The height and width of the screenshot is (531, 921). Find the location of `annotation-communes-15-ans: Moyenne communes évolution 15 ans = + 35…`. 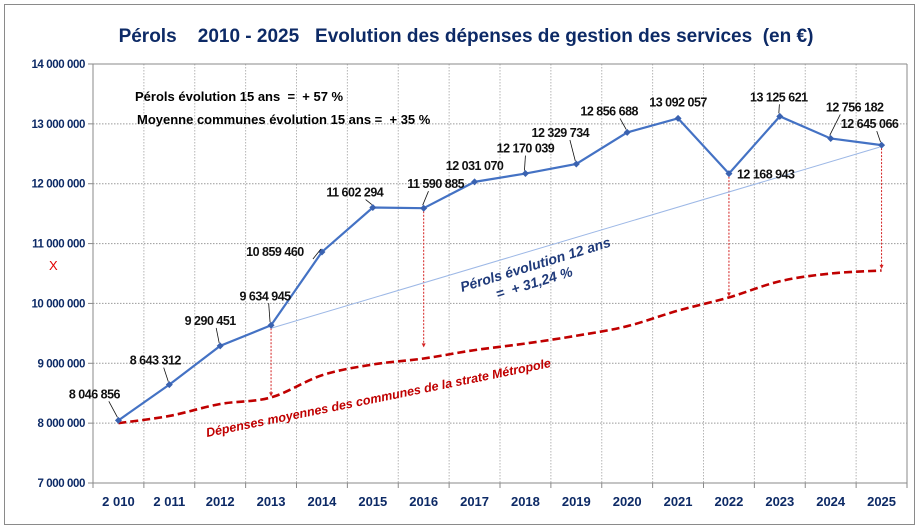

annotation-communes-15-ans: Moyenne communes évolution 15 ans = + 35… is located at coordinates (284, 119).